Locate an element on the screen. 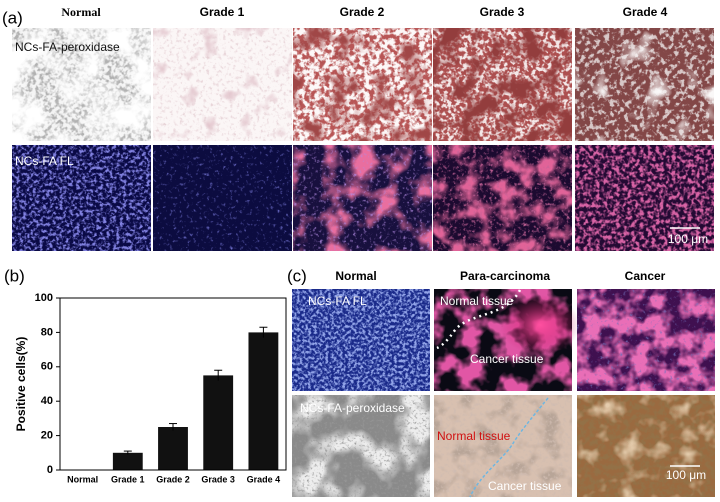 The image size is (720, 502). y-tick-label: 0 is located at coordinates (50, 470).